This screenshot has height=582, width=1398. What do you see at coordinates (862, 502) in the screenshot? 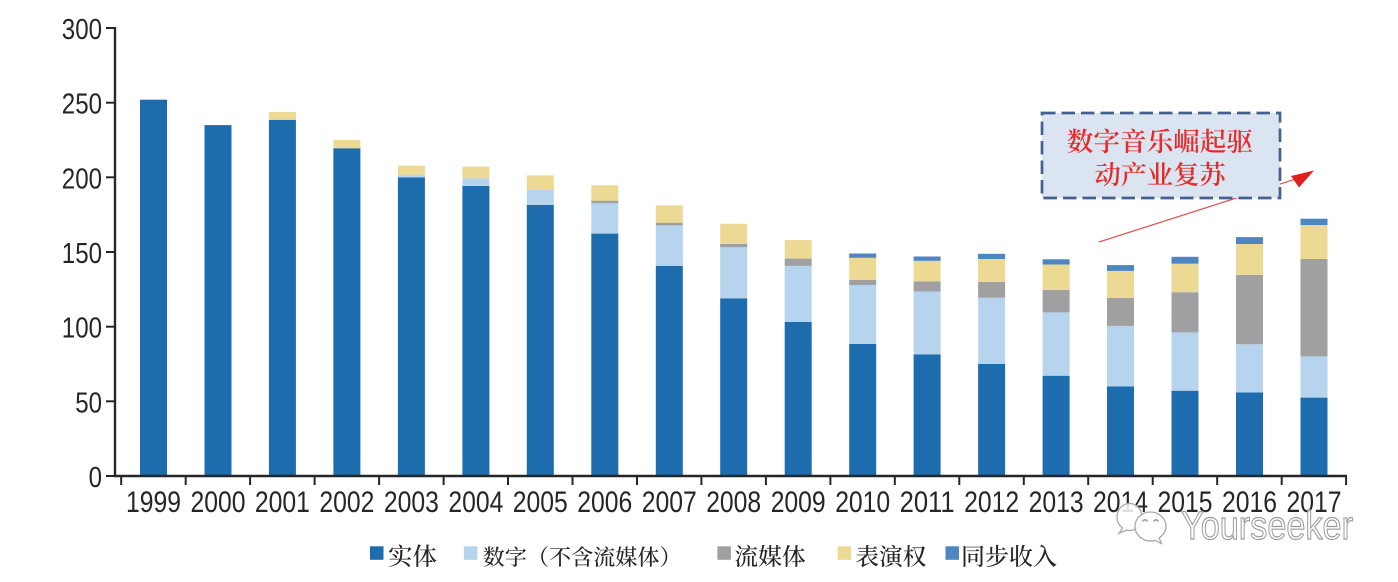
I see `svg-text: 2010` at bounding box center [862, 502].